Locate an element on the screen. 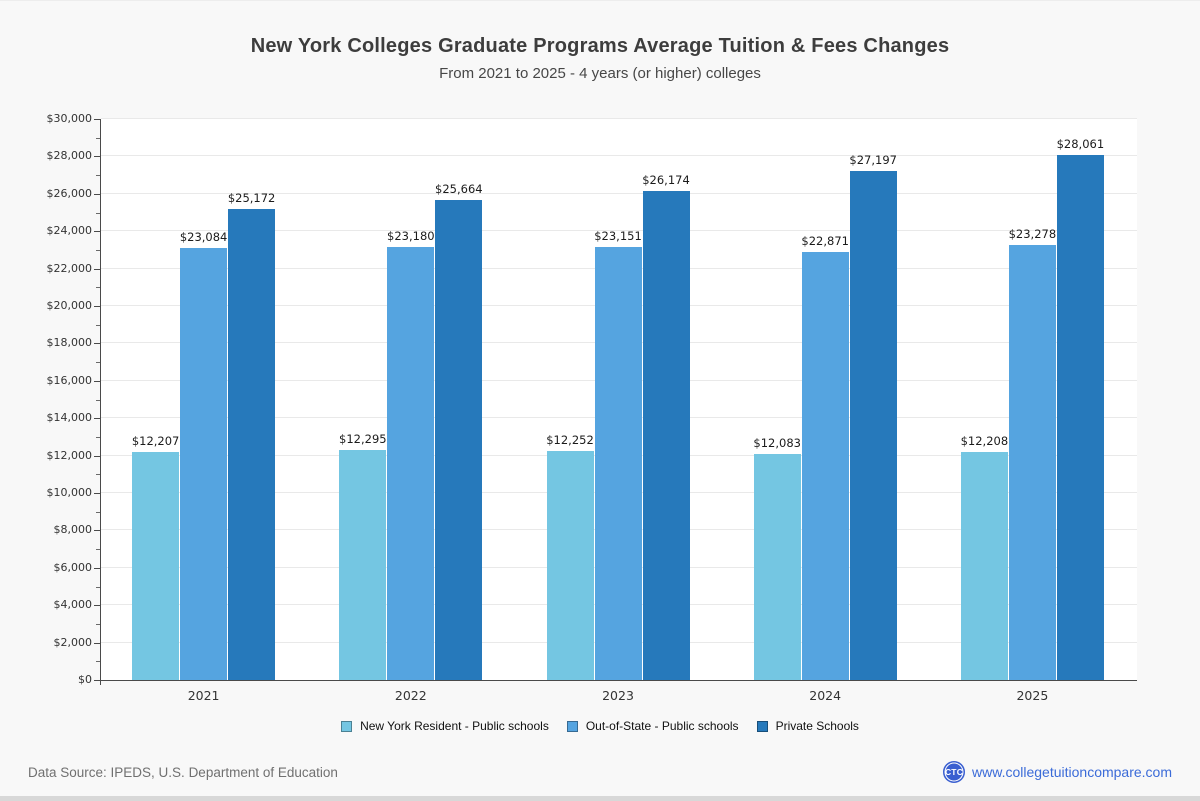  y-axis-tick-label: $12,000 is located at coordinates (69, 455).